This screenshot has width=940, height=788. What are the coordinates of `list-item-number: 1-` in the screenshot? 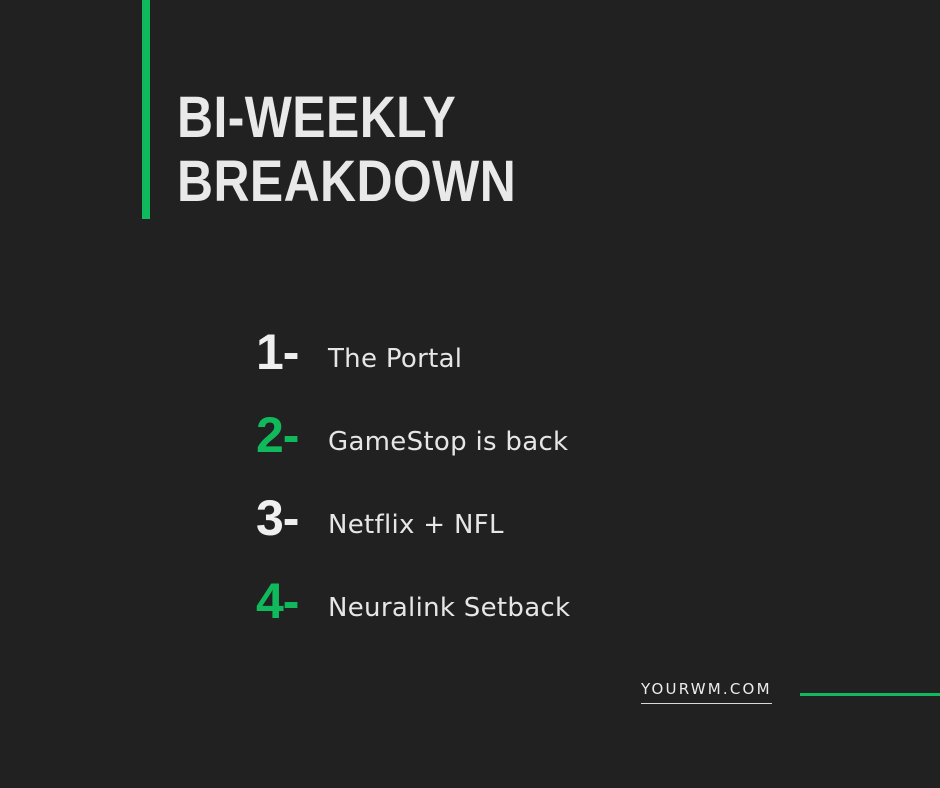 It's located at (277, 352).